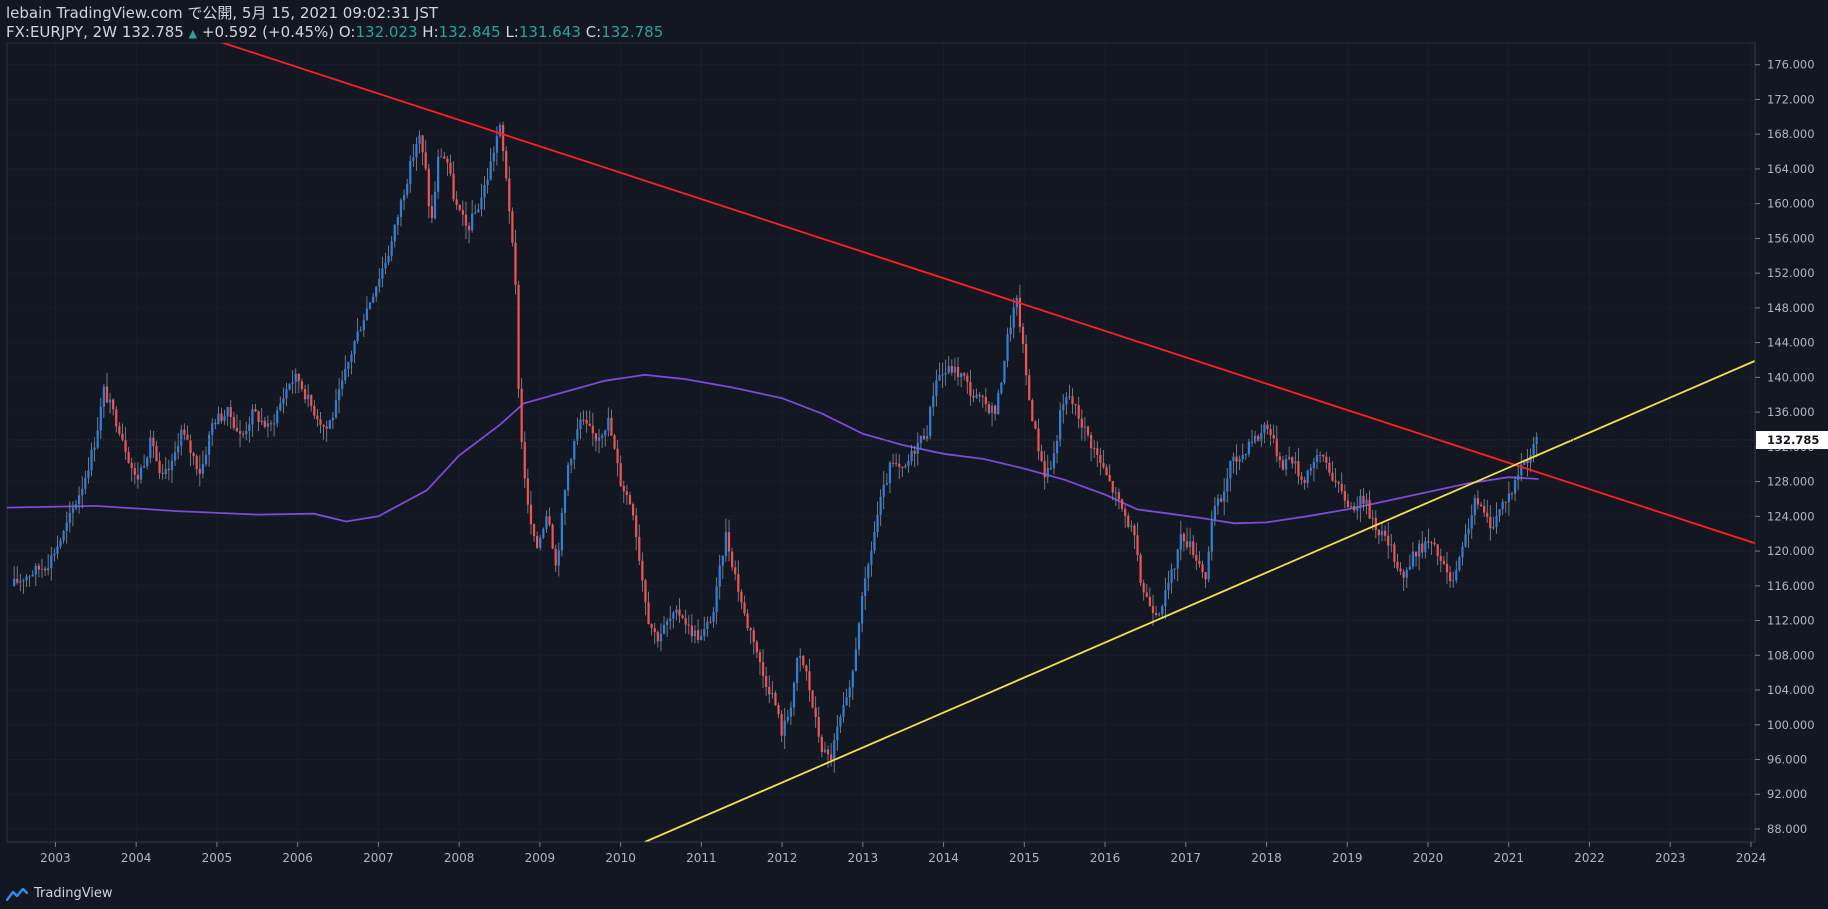 Image resolution: width=1828 pixels, height=909 pixels. I want to click on y-tick-label: 120.000, so click(1791, 551).